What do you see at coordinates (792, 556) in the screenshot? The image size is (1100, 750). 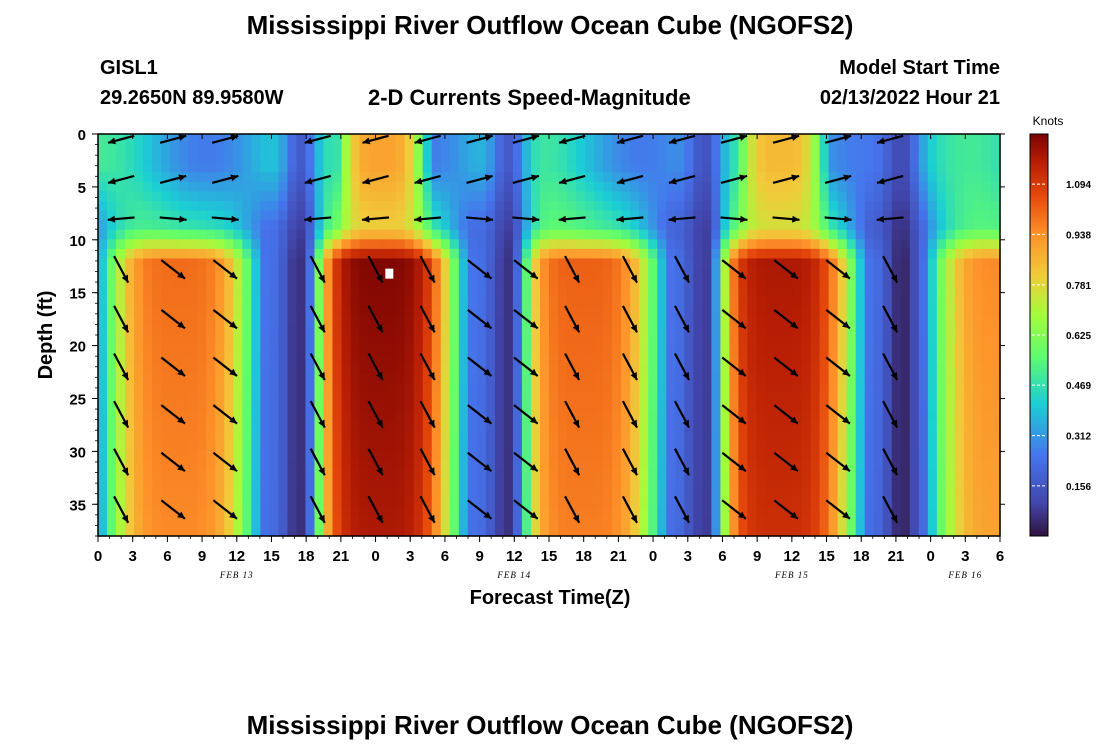 I see `x-tick-label: 12` at bounding box center [792, 556].